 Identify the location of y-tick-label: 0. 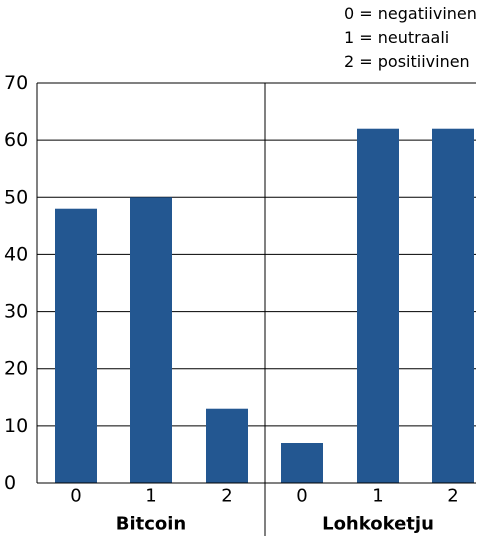
(10, 483).